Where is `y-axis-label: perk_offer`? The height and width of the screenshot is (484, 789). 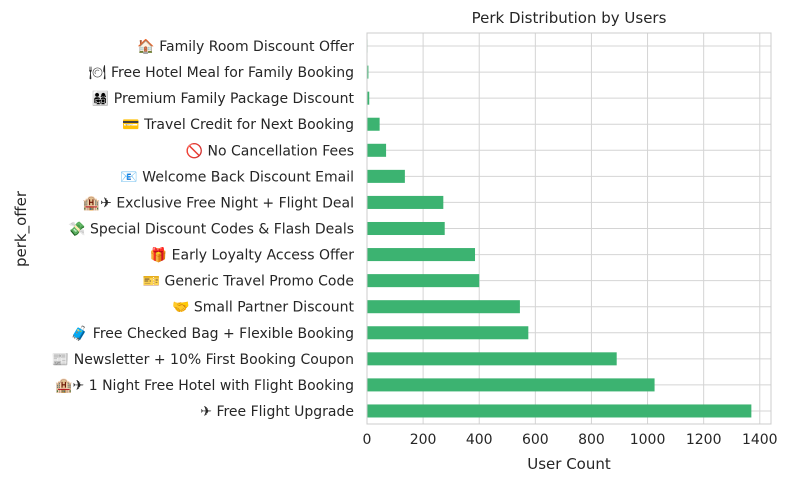 y-axis-label: perk_offer is located at coordinates (21, 228).